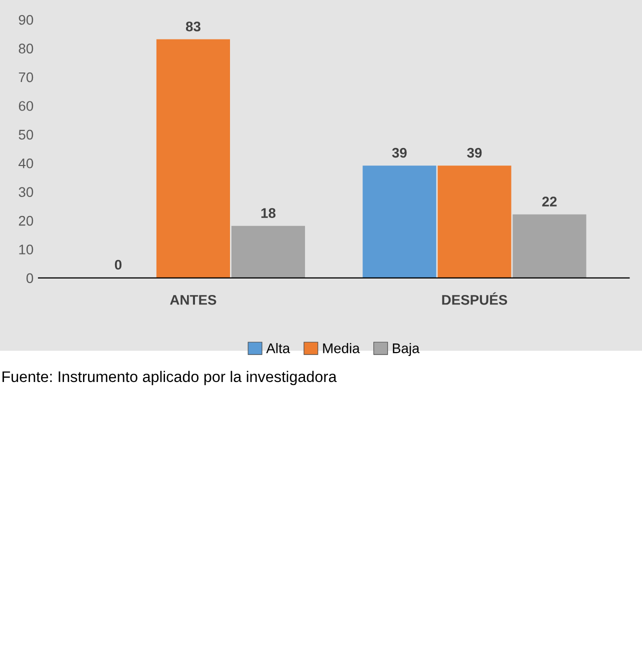  I want to click on data-label: 0, so click(118, 265).